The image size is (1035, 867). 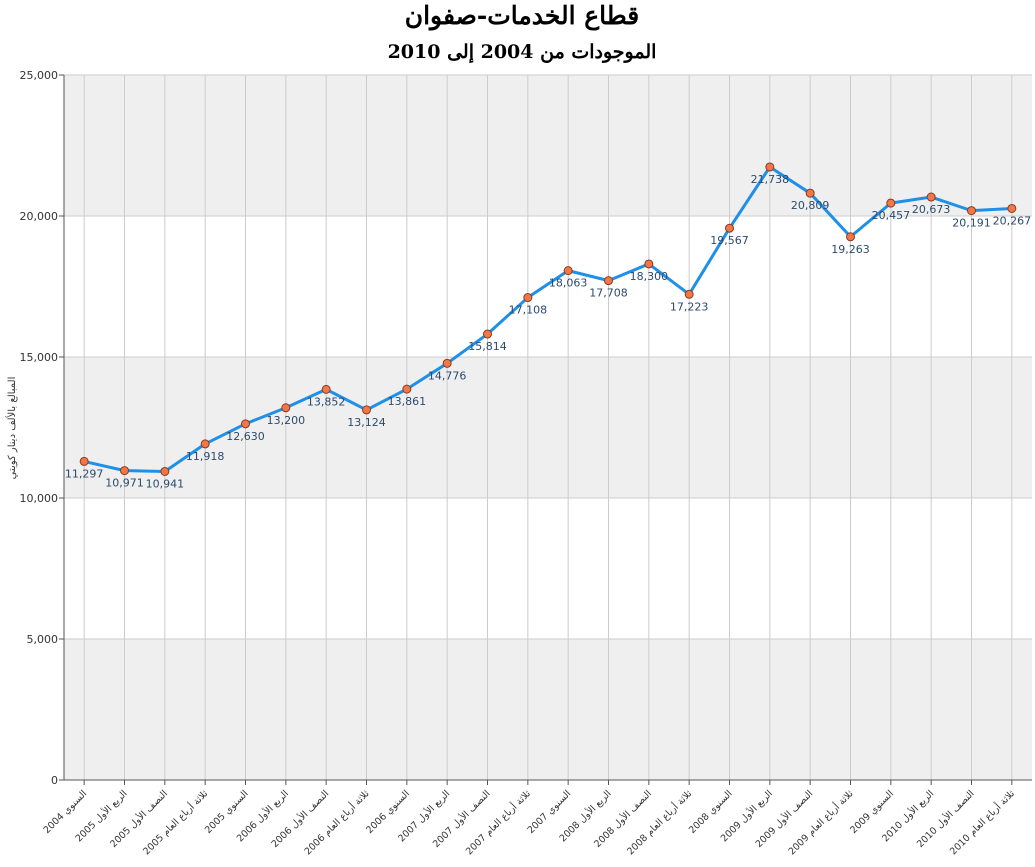 I want to click on data-label: 21,738, so click(x=770, y=179).